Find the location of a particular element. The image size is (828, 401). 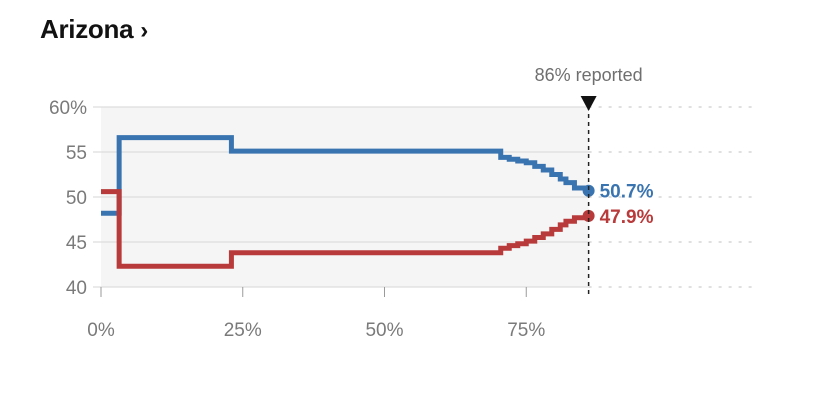

rep-endpoint is located at coordinates (588, 215).